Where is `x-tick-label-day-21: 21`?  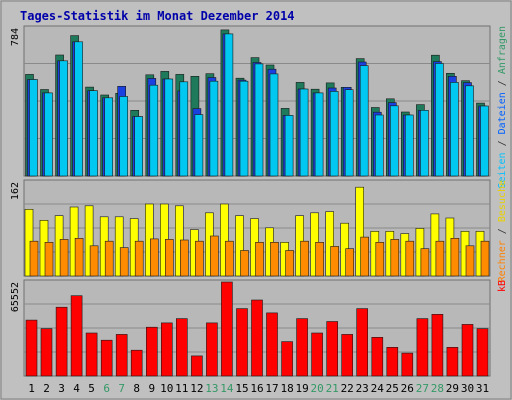
x-tick-label-day-21: 21 is located at coordinates (332, 388).